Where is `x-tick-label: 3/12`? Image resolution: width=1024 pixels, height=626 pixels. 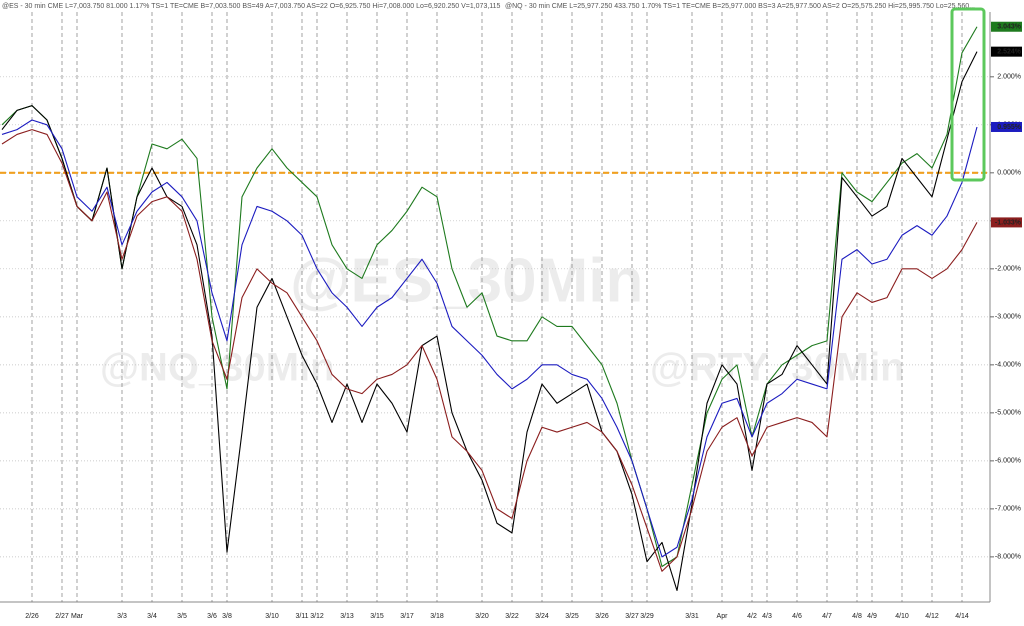 x-tick-label: 3/12 is located at coordinates (317, 616).